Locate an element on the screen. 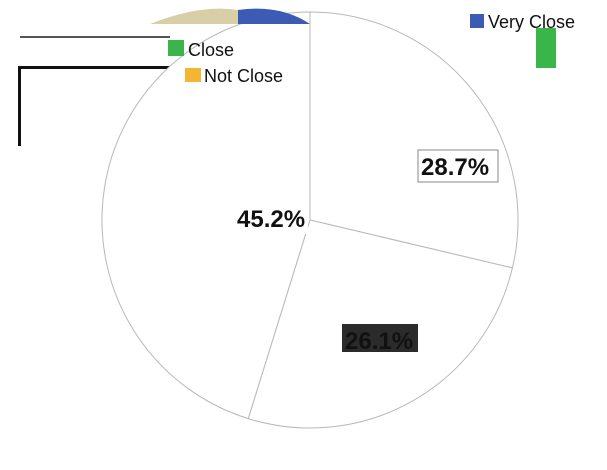  legend-label-very-close: Very Close is located at coordinates (531, 22).